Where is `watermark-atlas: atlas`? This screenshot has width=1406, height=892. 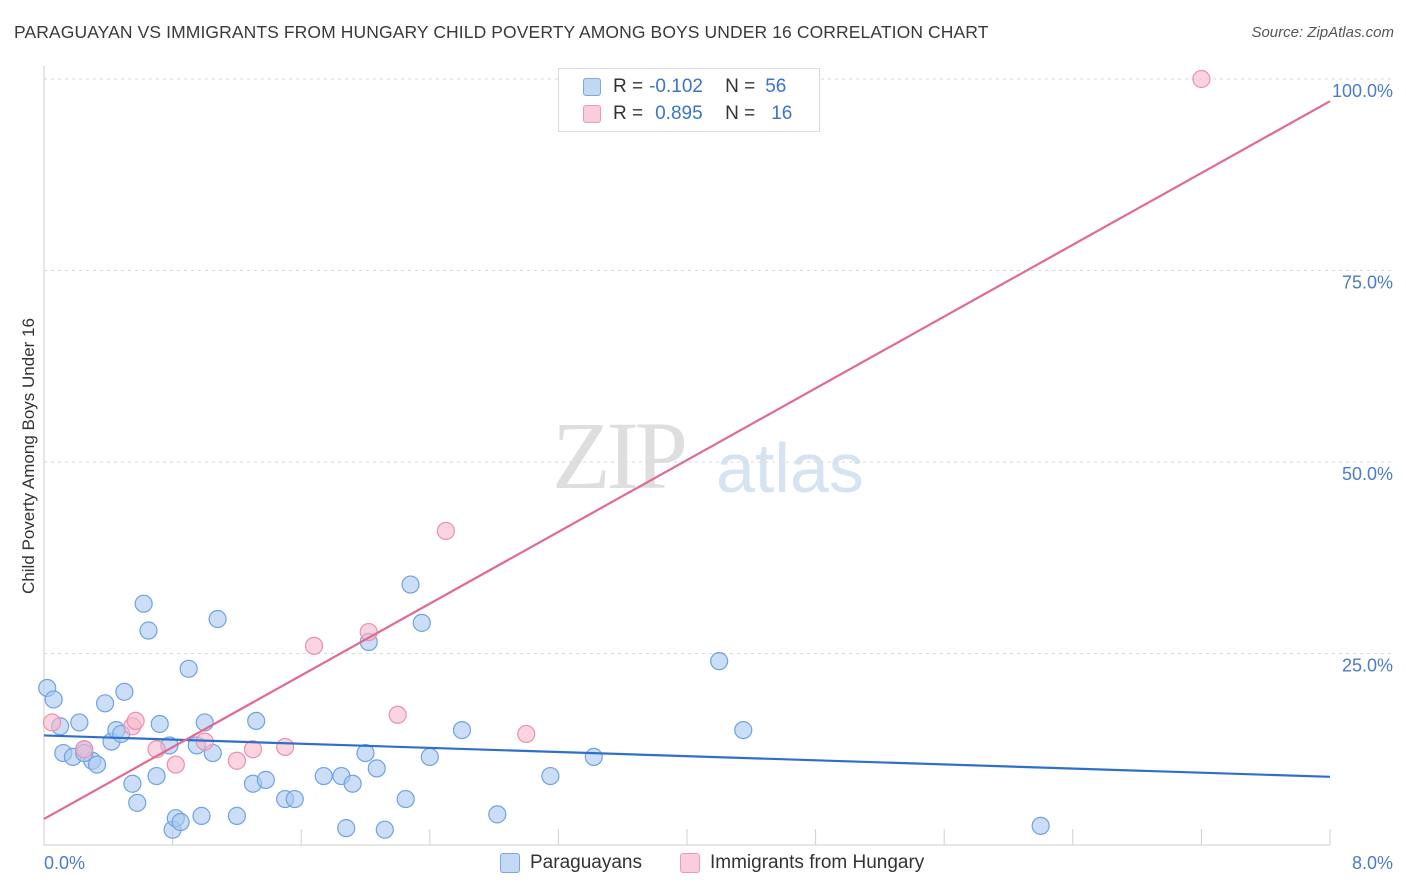 watermark-atlas: atlas is located at coordinates (790, 468).